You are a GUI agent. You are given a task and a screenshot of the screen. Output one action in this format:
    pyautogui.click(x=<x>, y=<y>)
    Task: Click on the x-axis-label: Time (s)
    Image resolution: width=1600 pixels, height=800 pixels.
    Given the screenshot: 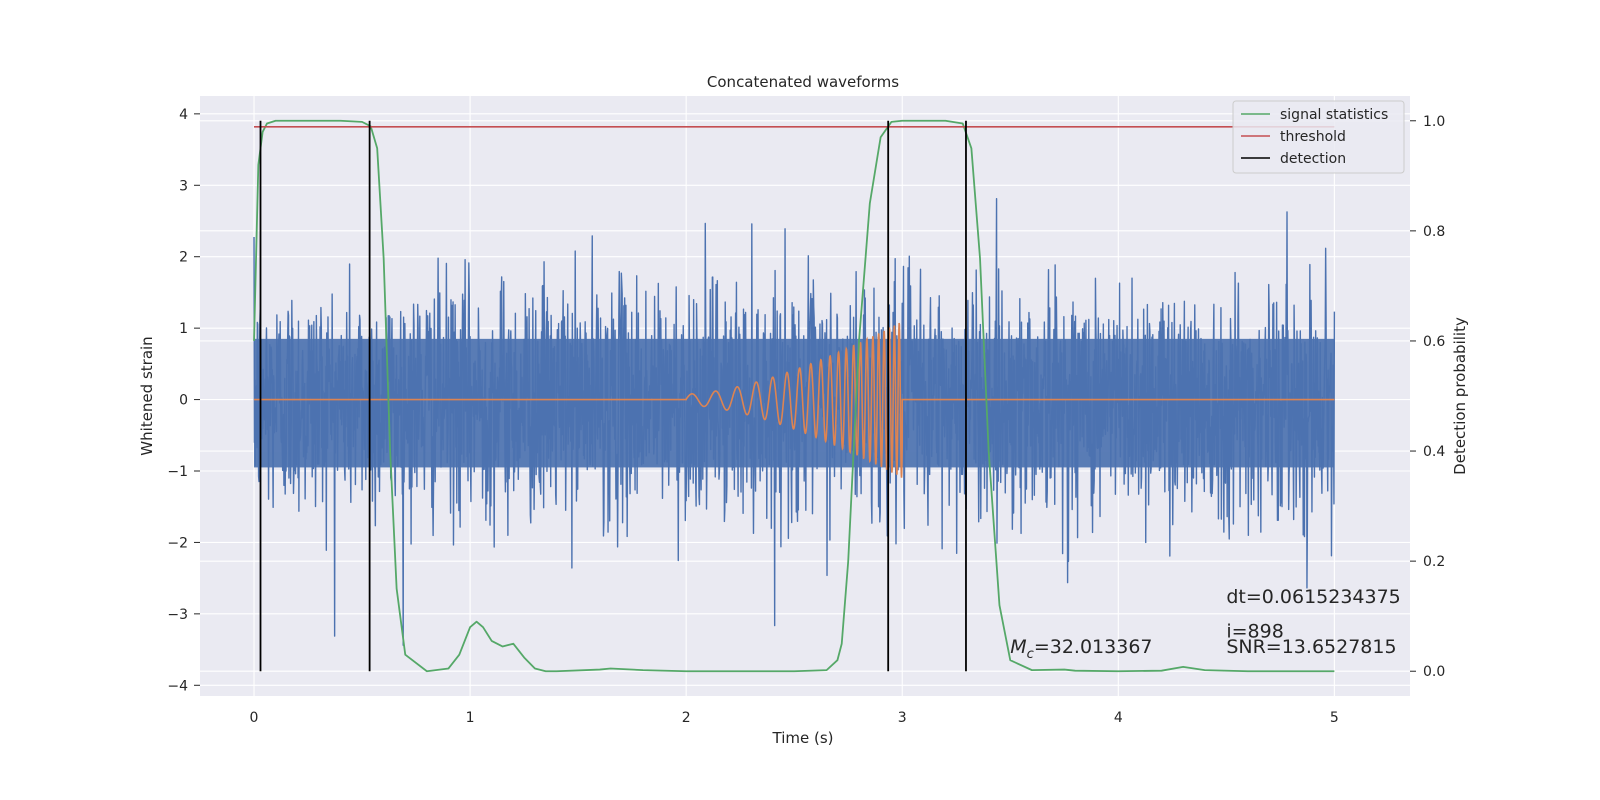 What is the action you would take?
    pyautogui.click(x=803, y=738)
    